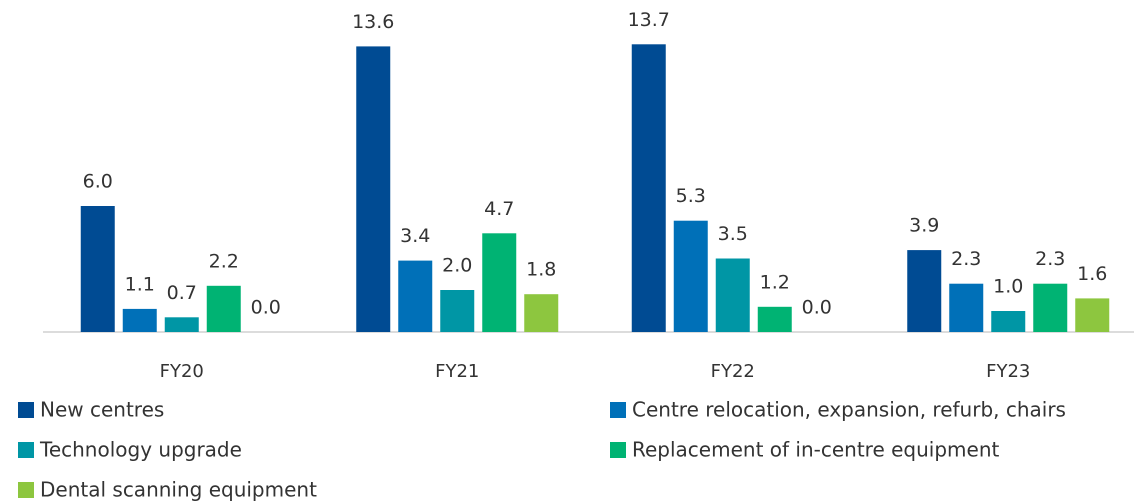 The image size is (1134, 502). I want to click on x-tick-label: FY21, so click(457, 371).